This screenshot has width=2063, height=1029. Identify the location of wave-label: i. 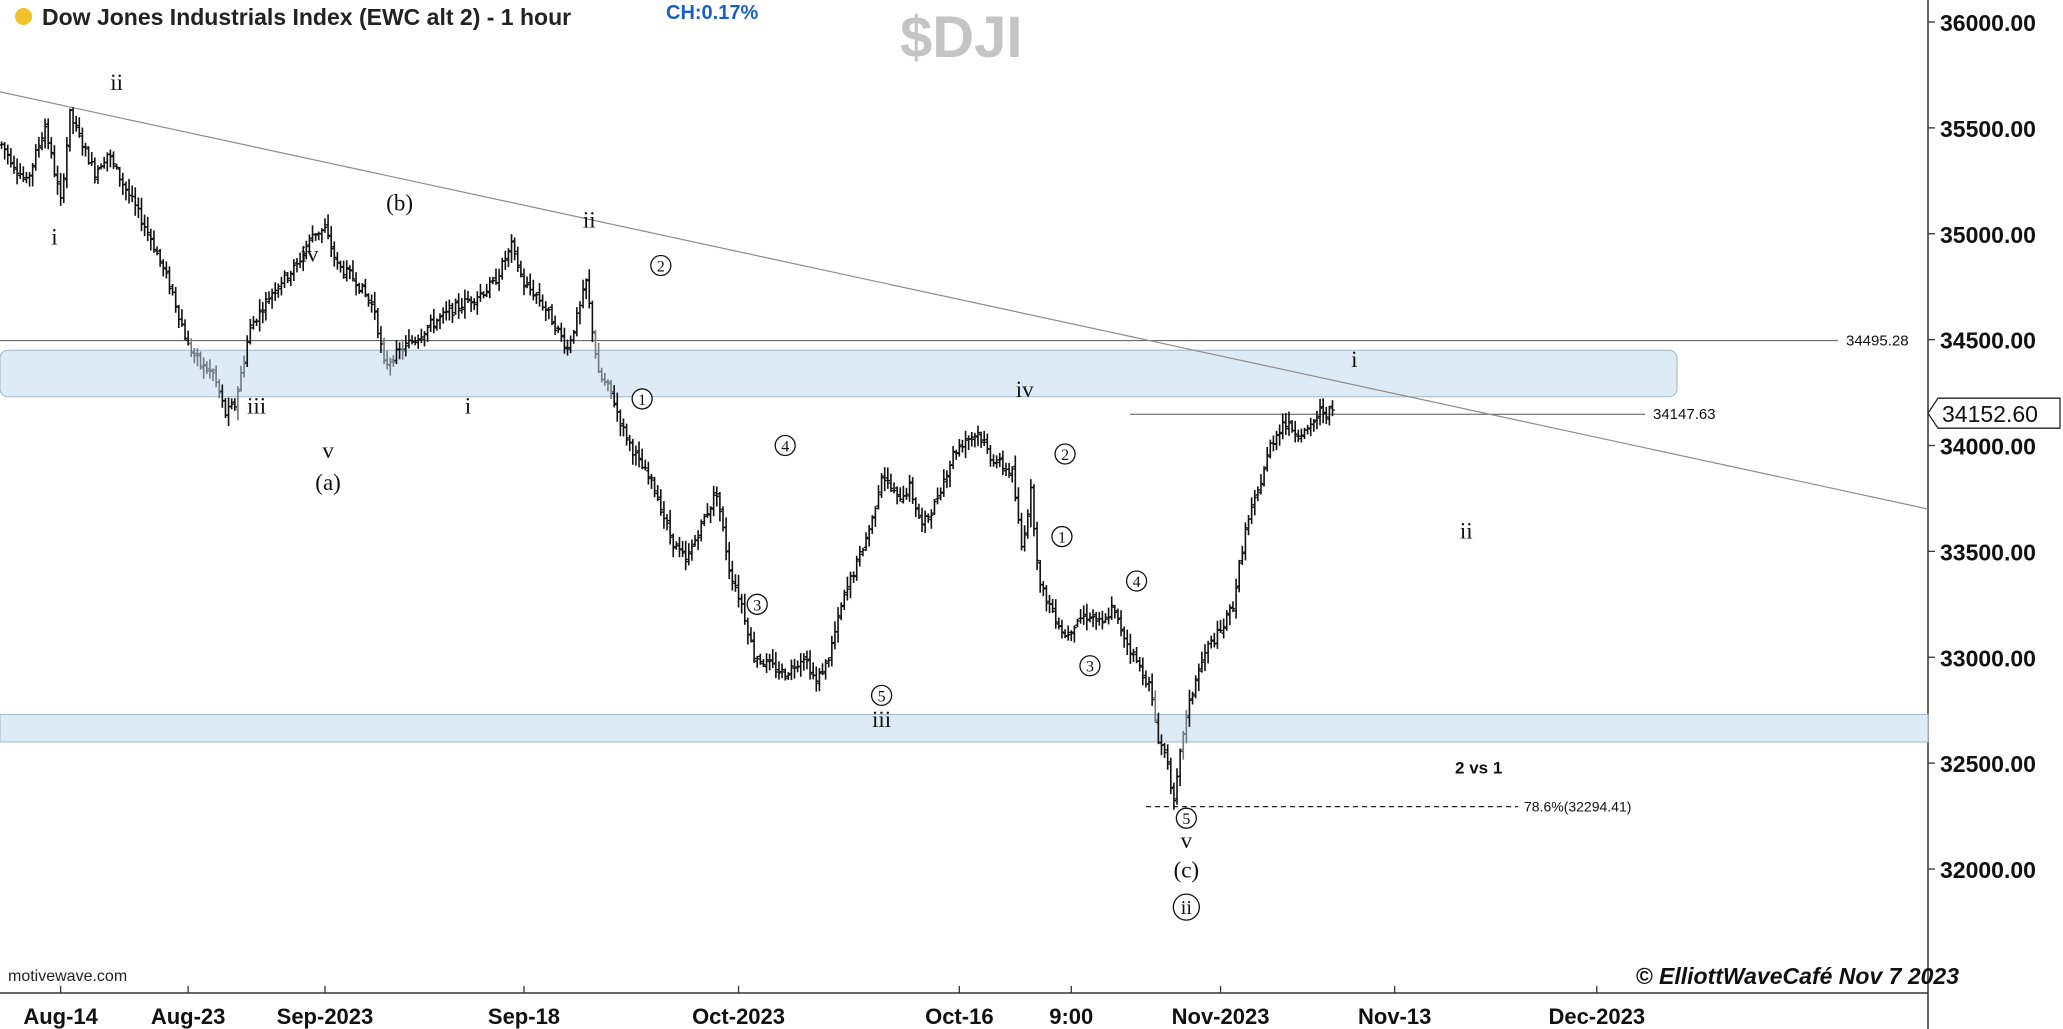
(54, 236).